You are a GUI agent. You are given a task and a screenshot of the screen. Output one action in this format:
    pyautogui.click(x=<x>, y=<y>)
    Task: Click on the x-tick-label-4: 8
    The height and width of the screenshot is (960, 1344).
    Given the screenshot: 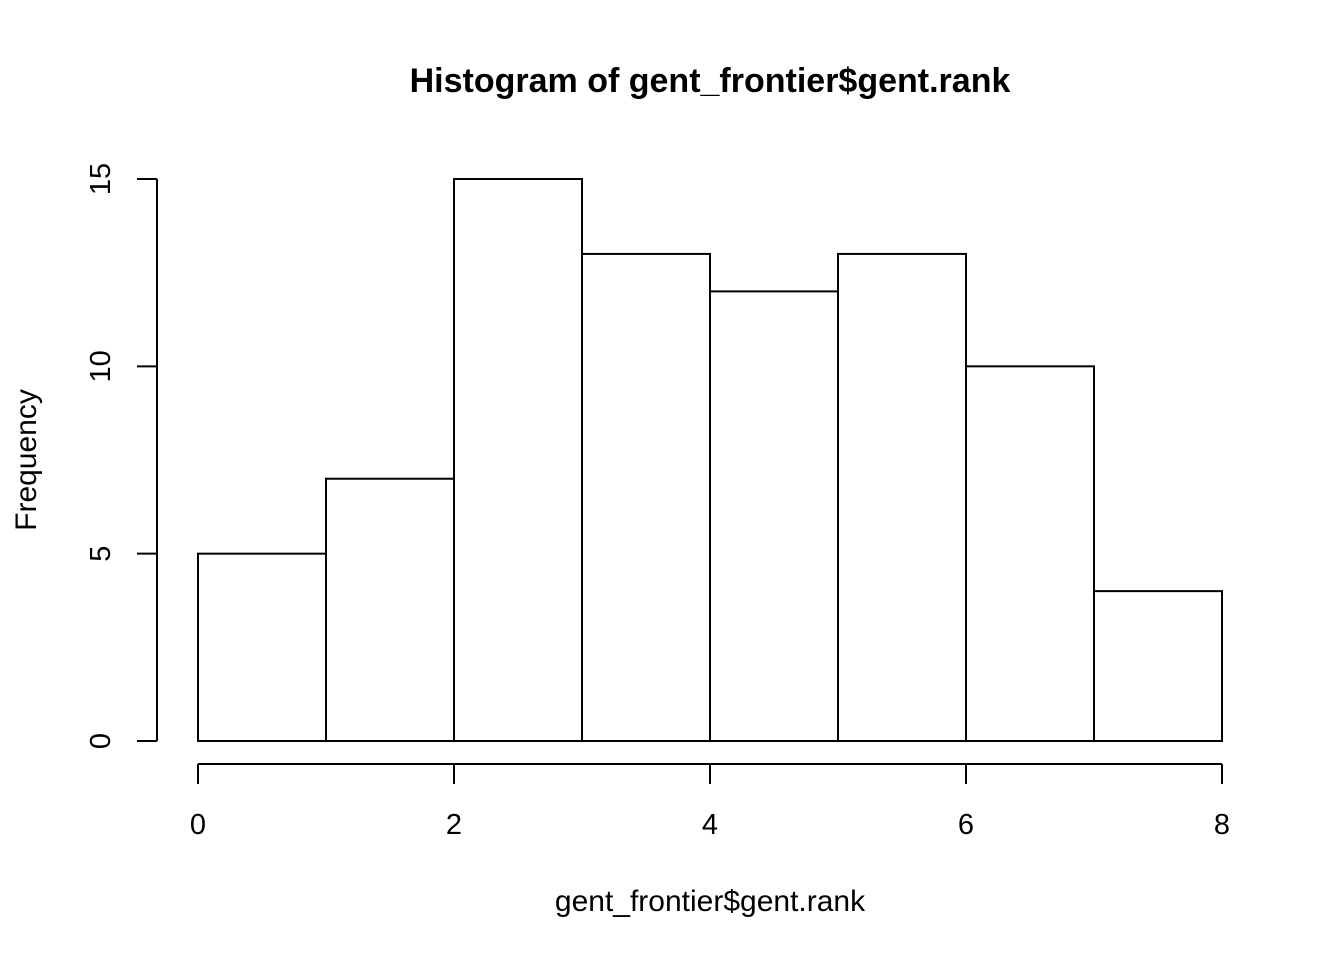 What is the action you would take?
    pyautogui.click(x=1222, y=825)
    